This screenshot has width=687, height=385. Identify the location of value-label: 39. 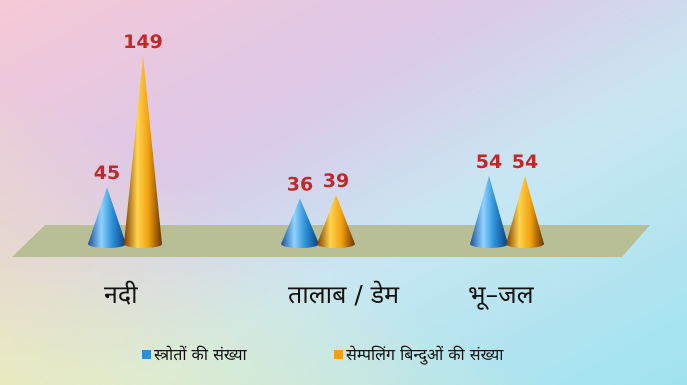
(336, 181).